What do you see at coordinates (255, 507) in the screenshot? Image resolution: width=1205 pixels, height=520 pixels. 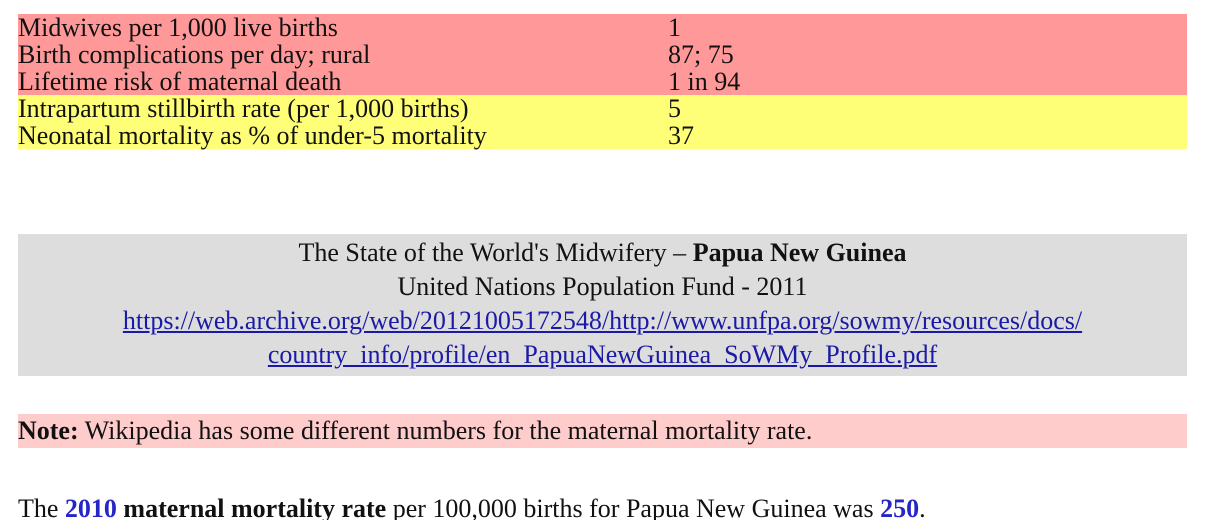 I see `sentence-term: maternal mortality rate` at bounding box center [255, 507].